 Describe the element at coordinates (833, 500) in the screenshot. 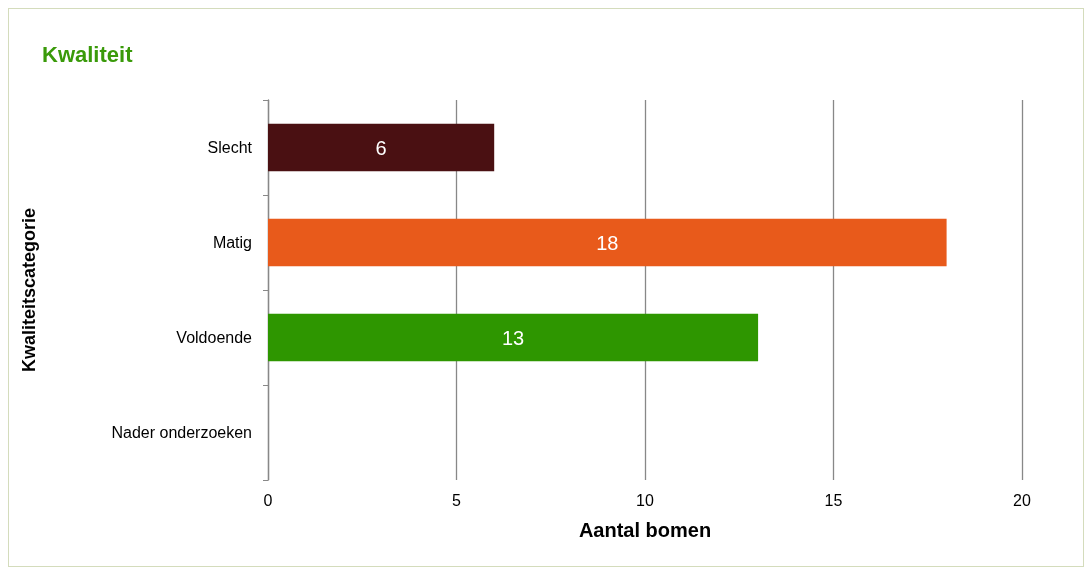

I see `x-tick-label: 15` at that location.